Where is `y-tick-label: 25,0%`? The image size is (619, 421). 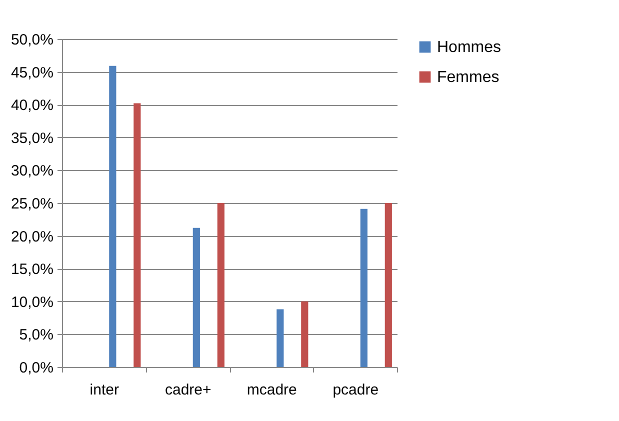 y-tick-label: 25,0% is located at coordinates (32, 204).